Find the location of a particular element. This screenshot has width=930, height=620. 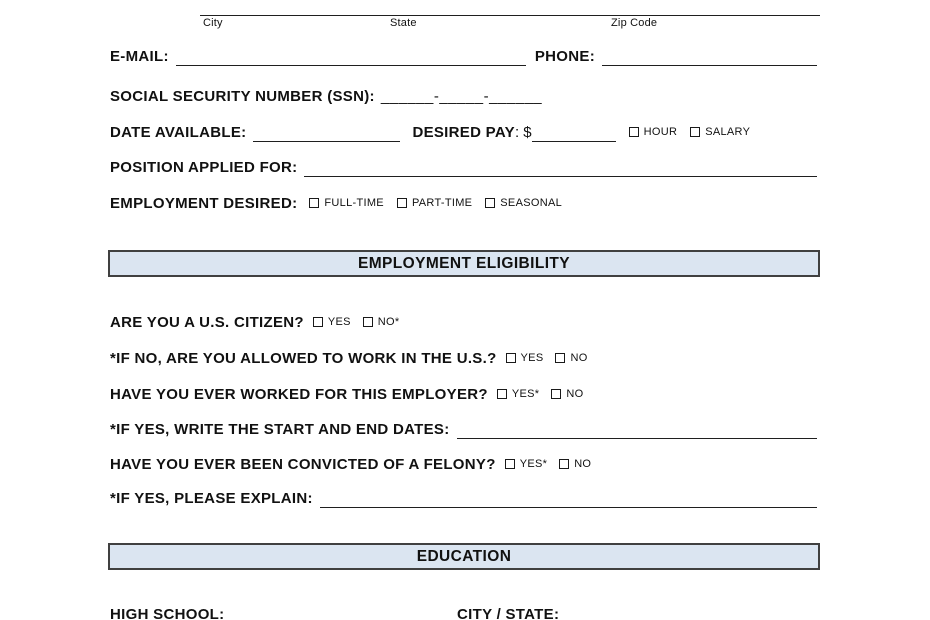

position-applied-label: POSITION APPLIED FOR: is located at coordinates (204, 167).